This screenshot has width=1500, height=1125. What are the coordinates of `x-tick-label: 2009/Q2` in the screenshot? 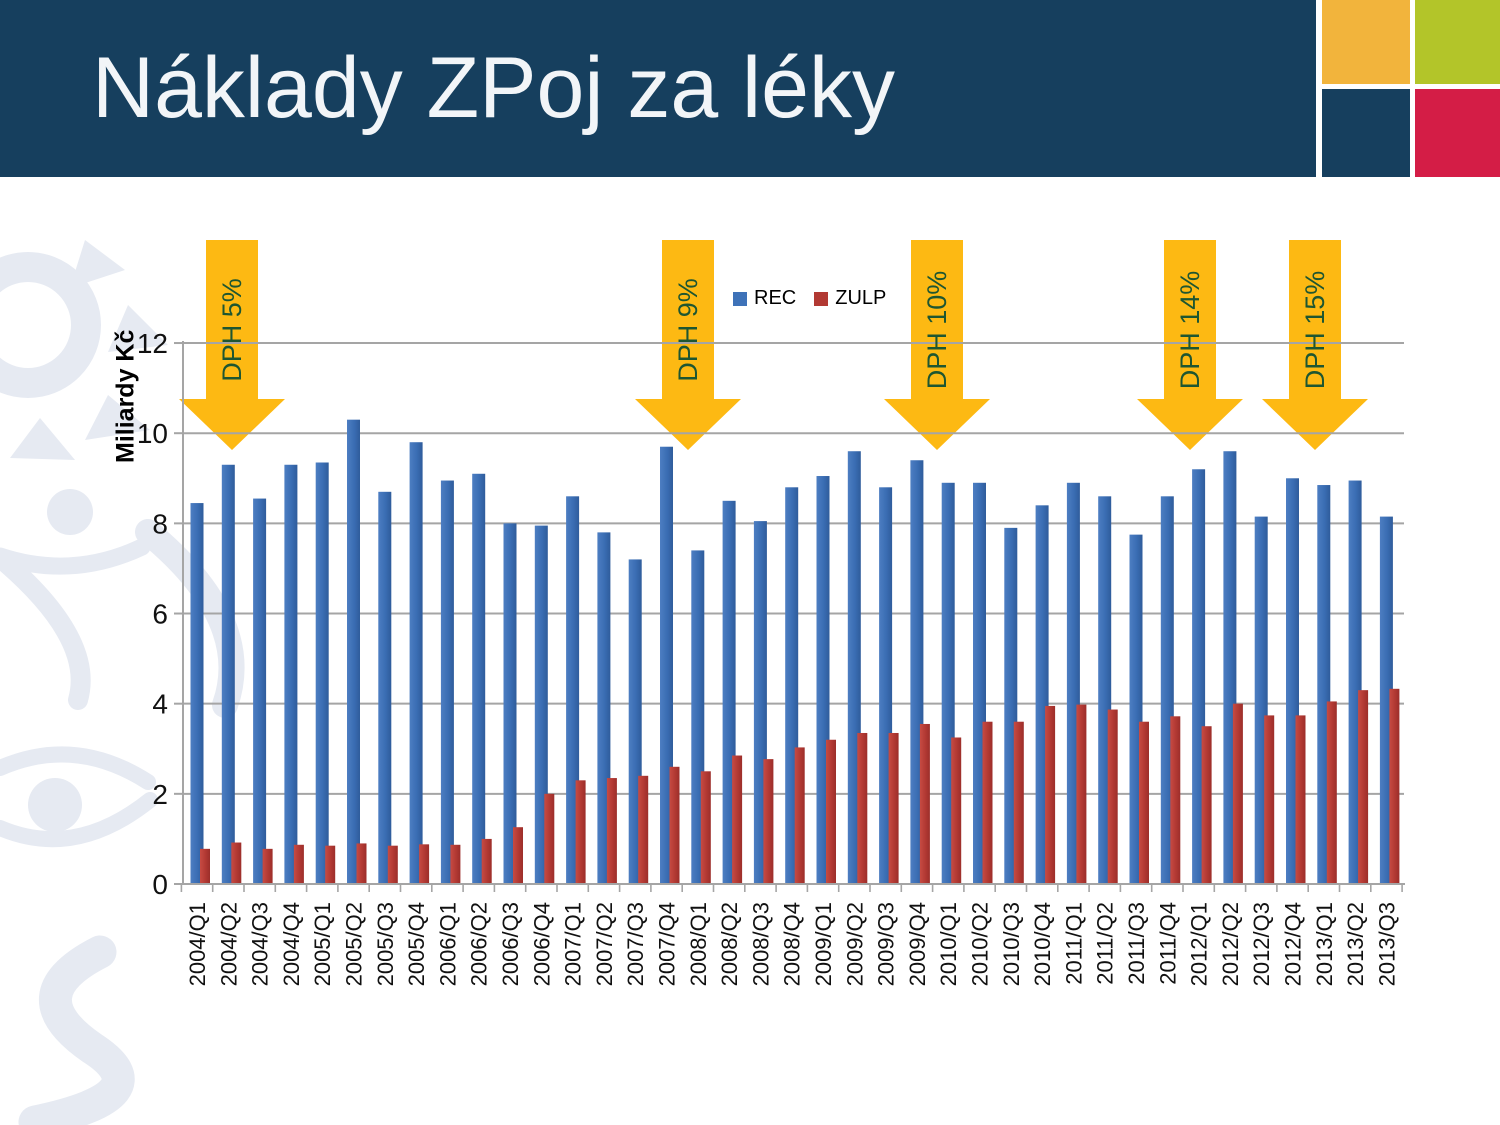 It's located at (854, 944).